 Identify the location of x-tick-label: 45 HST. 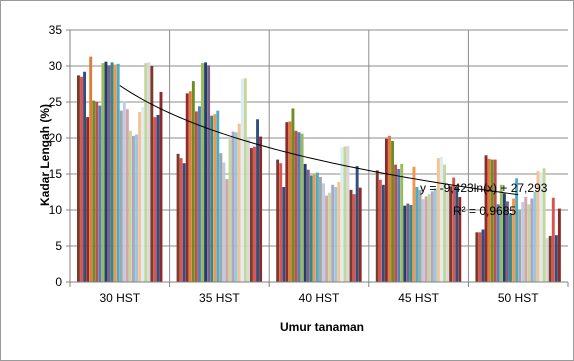
(418, 298).